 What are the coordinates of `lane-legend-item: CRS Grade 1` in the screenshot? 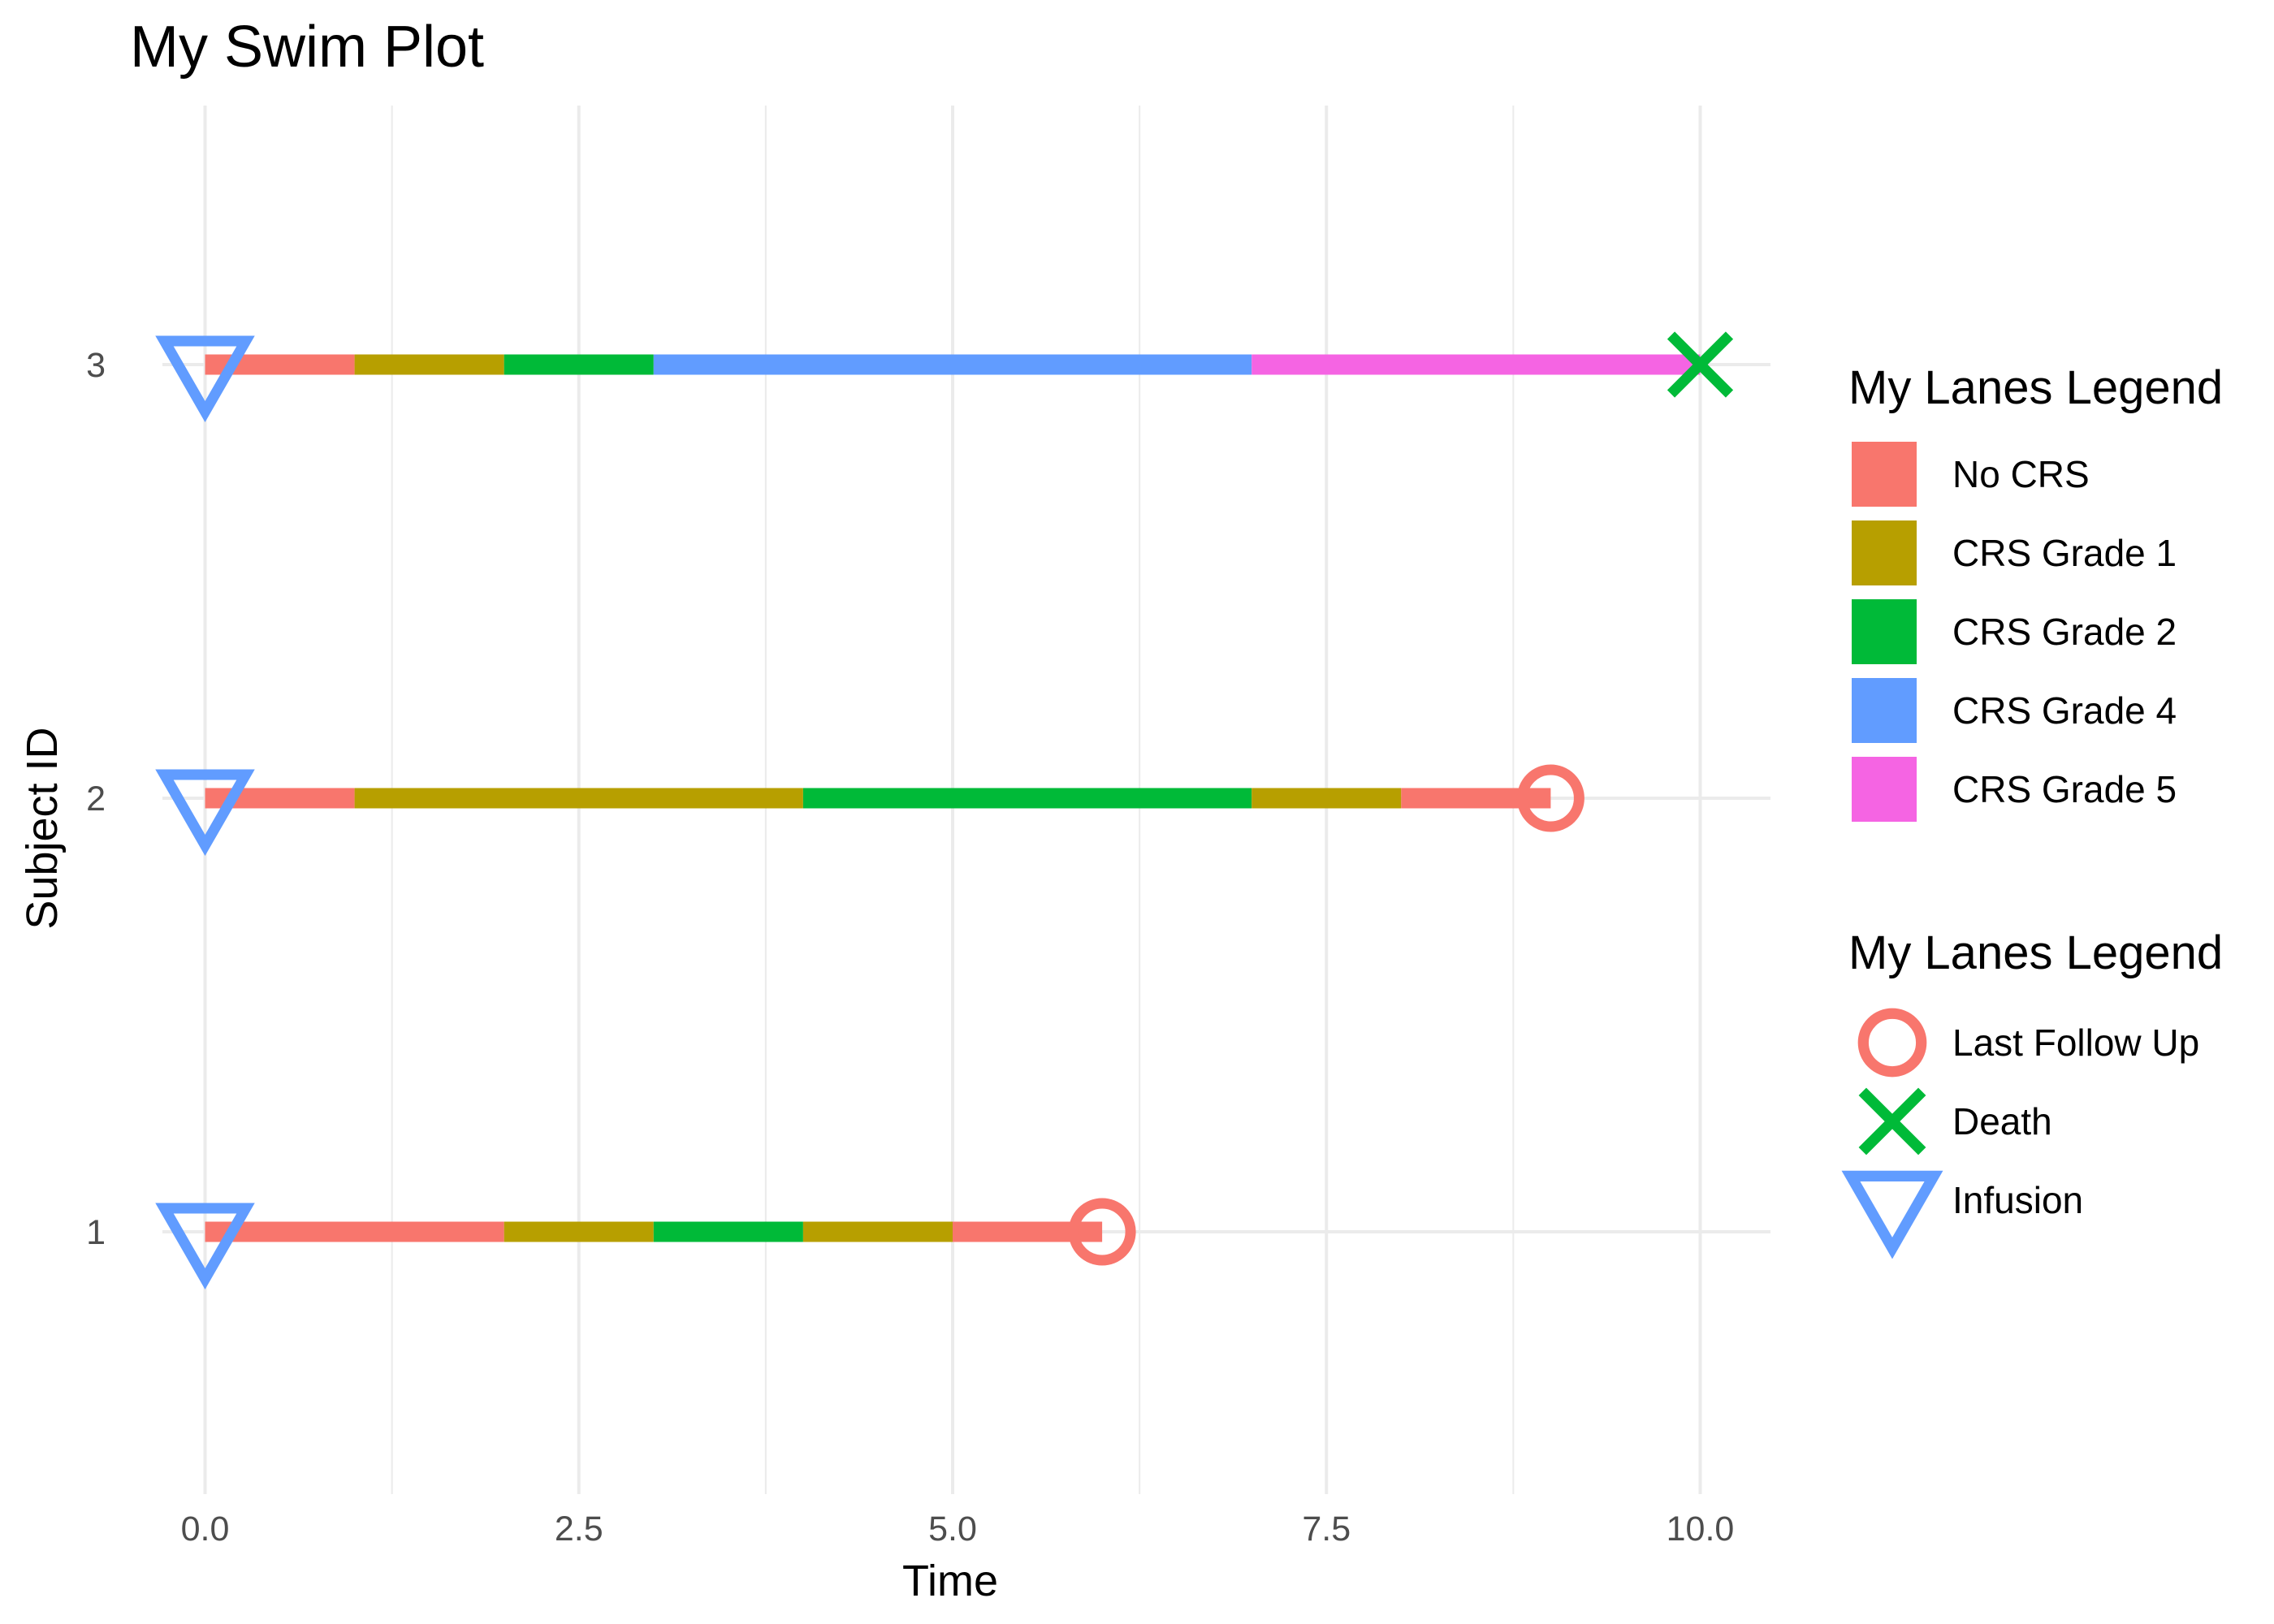 It's located at (2015, 553).